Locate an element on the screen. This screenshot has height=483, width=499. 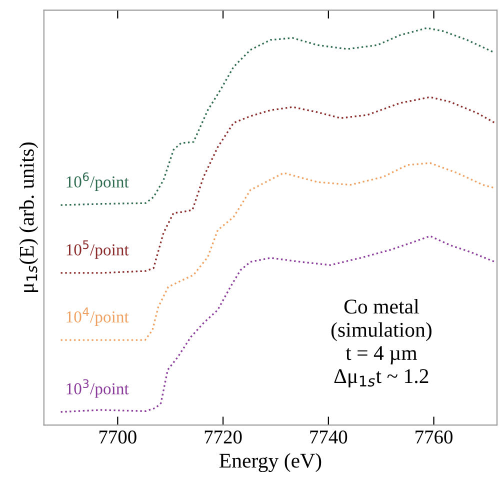
x-tick-label: 7740 is located at coordinates (329, 437).